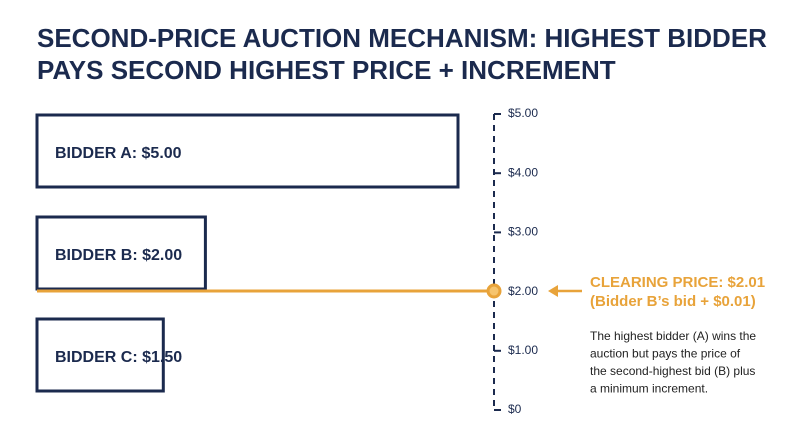  Describe the element at coordinates (677, 282) in the screenshot. I see `clearing-label: CLEARING PRICE: $2.01` at that location.